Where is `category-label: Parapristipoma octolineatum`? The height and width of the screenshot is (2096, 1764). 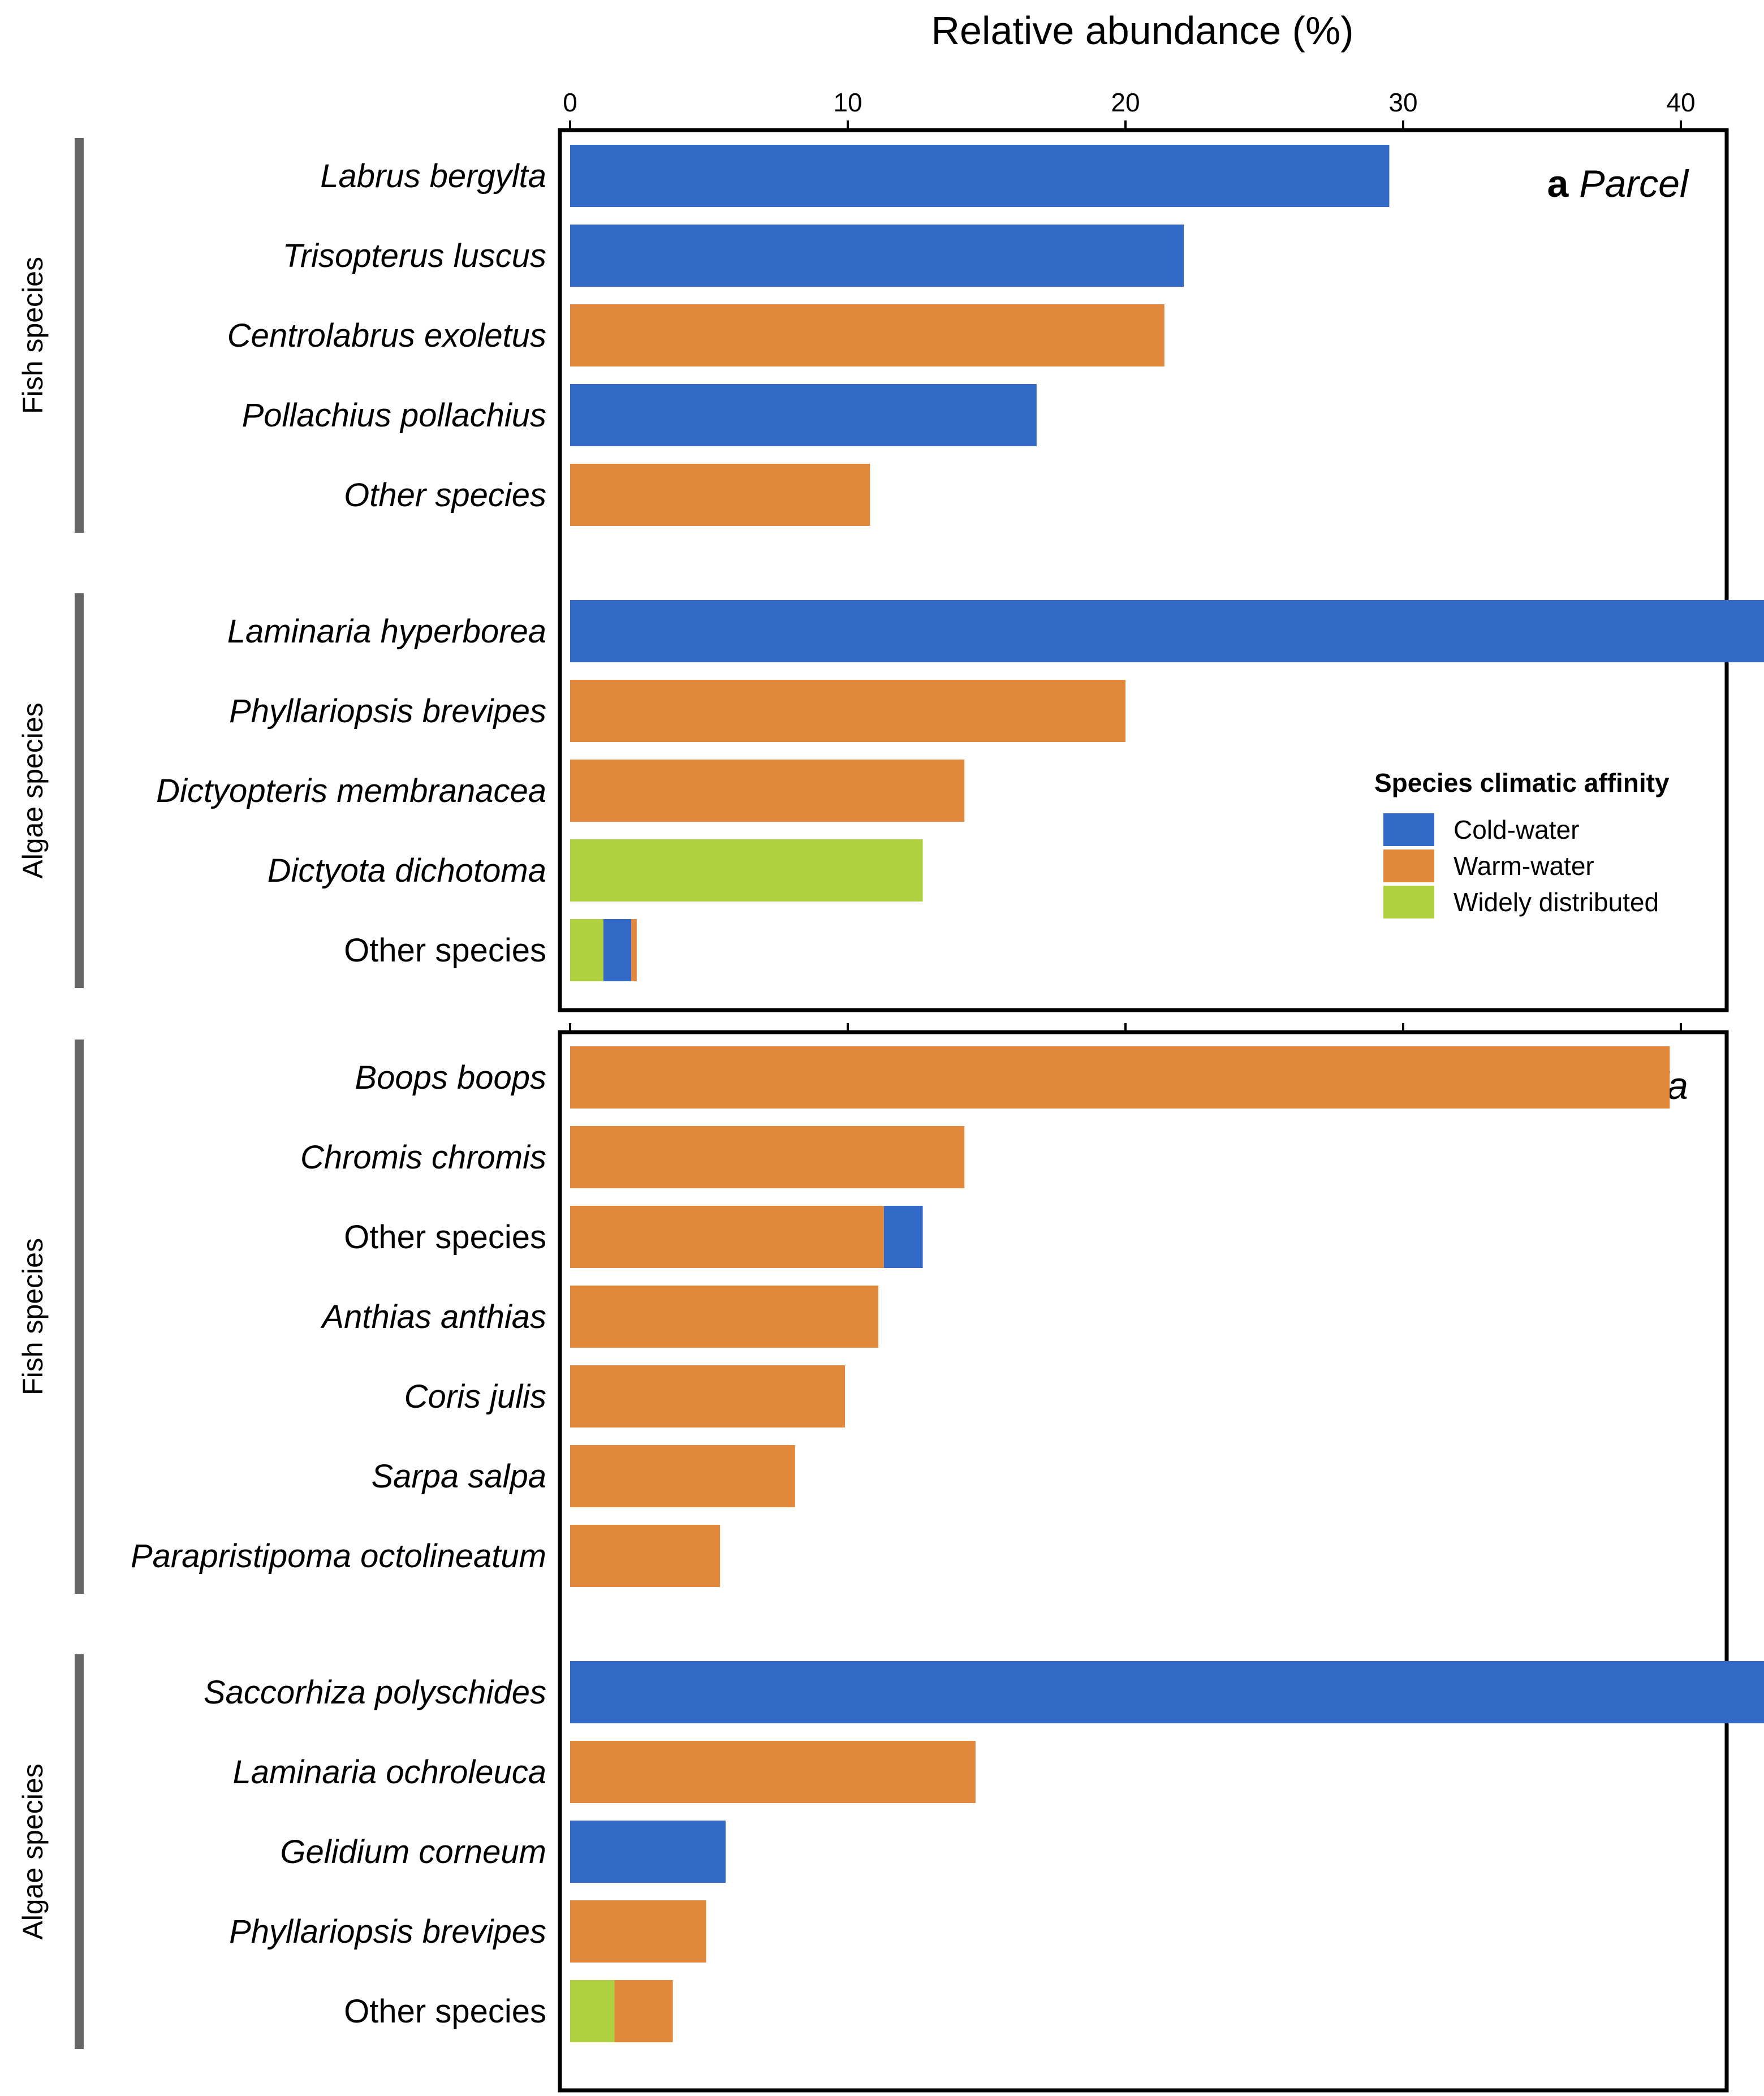
category-label: Parapristipoma octolineatum is located at coordinates (338, 1556).